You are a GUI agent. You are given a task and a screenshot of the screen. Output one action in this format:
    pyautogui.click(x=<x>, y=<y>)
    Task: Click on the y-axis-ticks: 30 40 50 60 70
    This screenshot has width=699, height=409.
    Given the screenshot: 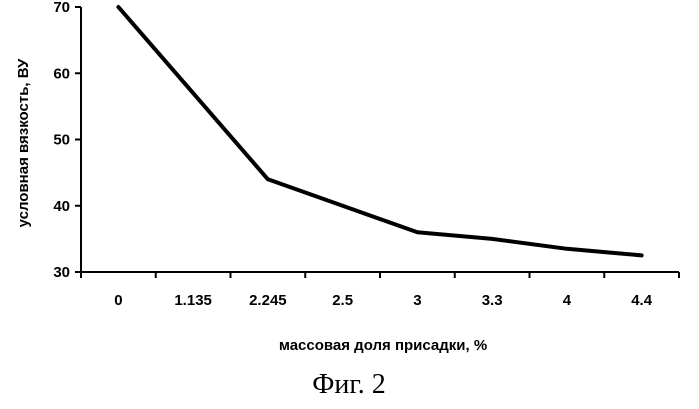 What is the action you would take?
    pyautogui.click(x=67, y=140)
    